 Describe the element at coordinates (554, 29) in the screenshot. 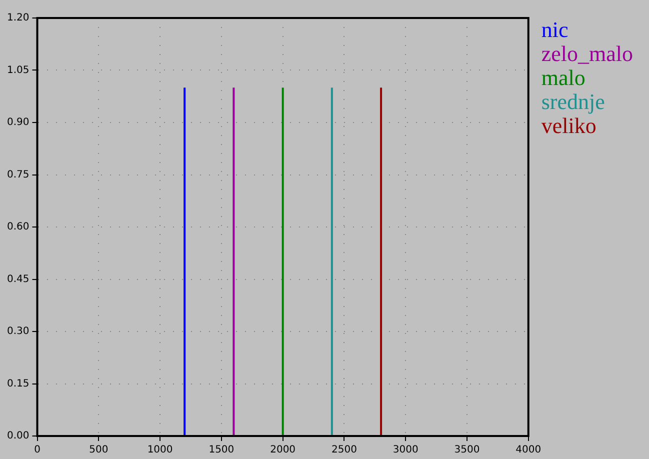

I see `text: nic` at that location.